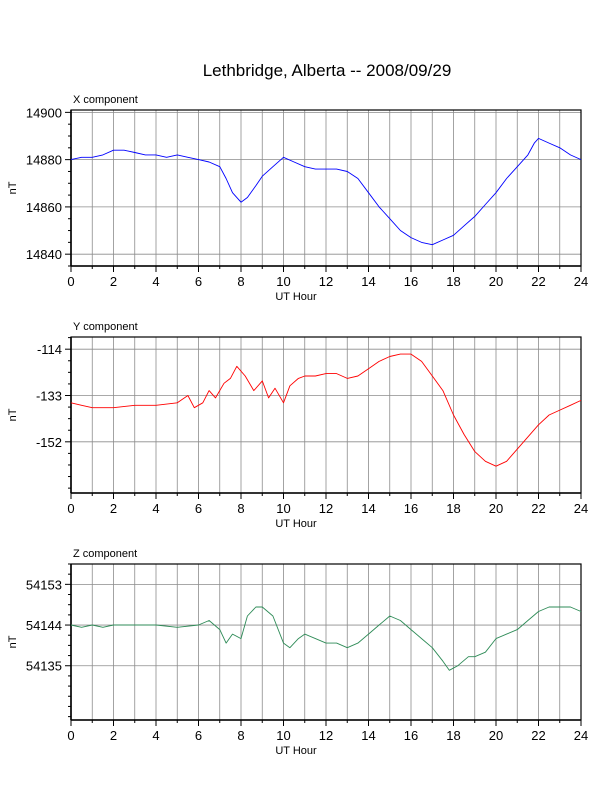 This screenshot has height=792, width=612. Describe the element at coordinates (49, 349) in the screenshot. I see `y-tick-label: -114` at that location.